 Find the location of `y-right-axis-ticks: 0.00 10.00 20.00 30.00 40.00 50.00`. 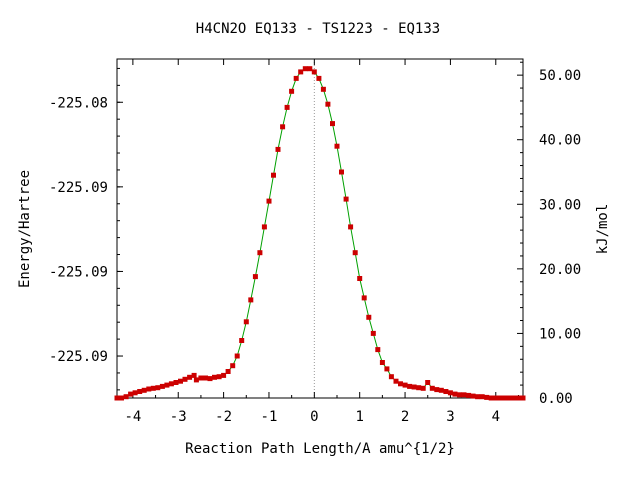

y-right-axis-ticks: 0.00 10.00 20.00 30.00 40.00 50.00 is located at coordinates (549, 234).